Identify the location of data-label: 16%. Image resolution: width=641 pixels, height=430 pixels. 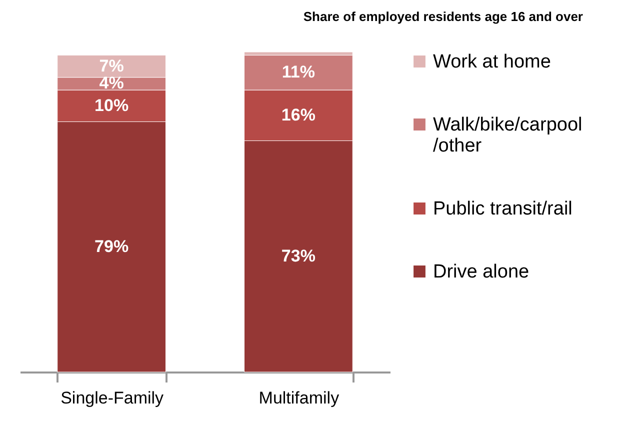
(298, 114).